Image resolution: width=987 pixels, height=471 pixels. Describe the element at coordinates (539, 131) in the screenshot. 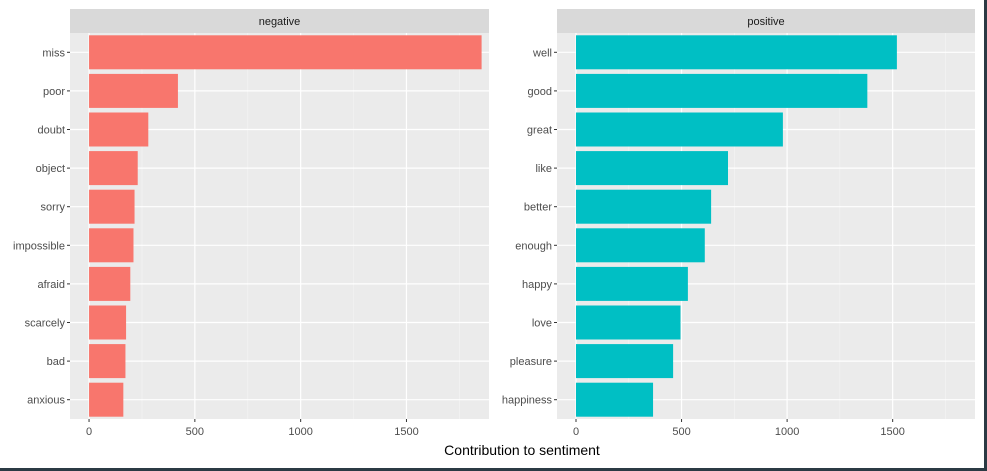

I see `y-tick-label: great` at that location.